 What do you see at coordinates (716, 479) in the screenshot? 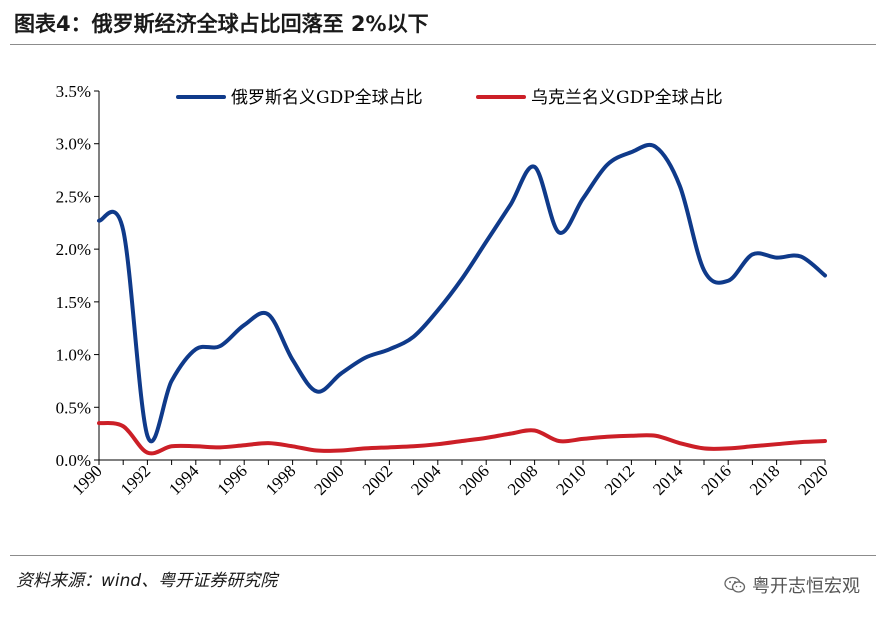
I see `x-tick-label: 2016` at bounding box center [716, 479].